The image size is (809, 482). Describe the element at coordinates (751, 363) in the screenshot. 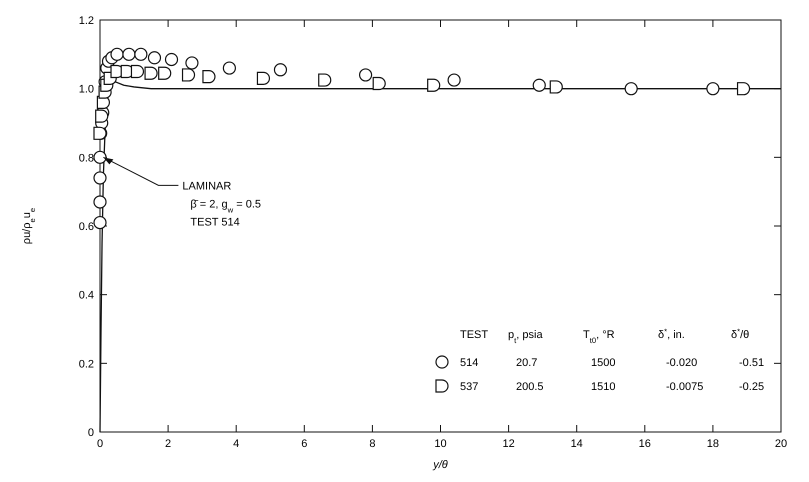

I see `annotation: -0.51` at that location.